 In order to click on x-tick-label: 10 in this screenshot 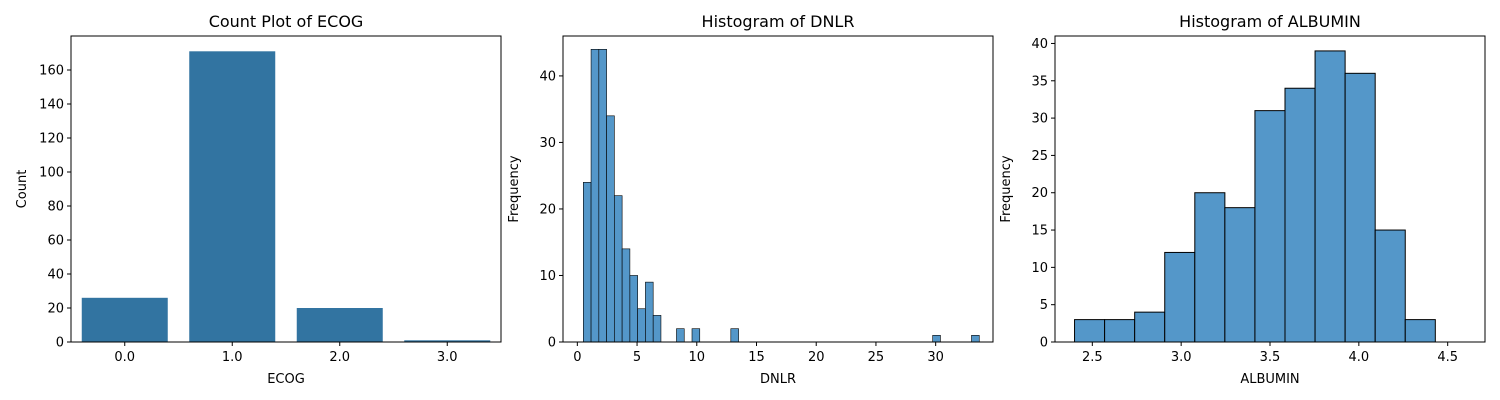, I will do `click(697, 357)`.